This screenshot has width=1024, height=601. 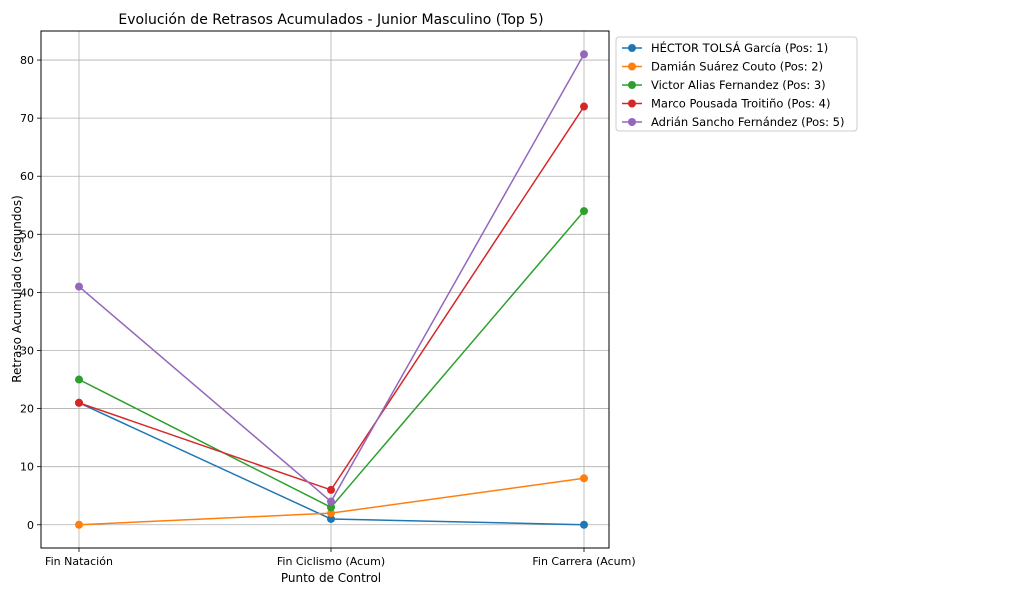 I want to click on legend-label: Victor Alias Fernandez (Pos: 3), so click(x=738, y=85).